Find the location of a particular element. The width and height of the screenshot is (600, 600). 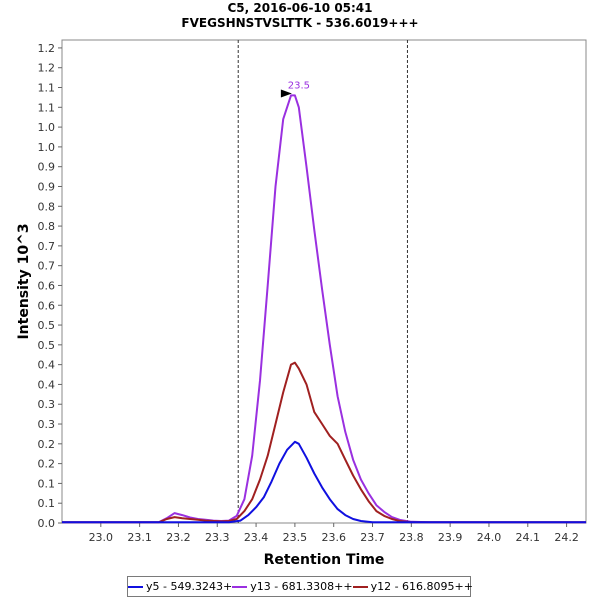

legend-item: y5 - 549.3243+ is located at coordinates (180, 586).